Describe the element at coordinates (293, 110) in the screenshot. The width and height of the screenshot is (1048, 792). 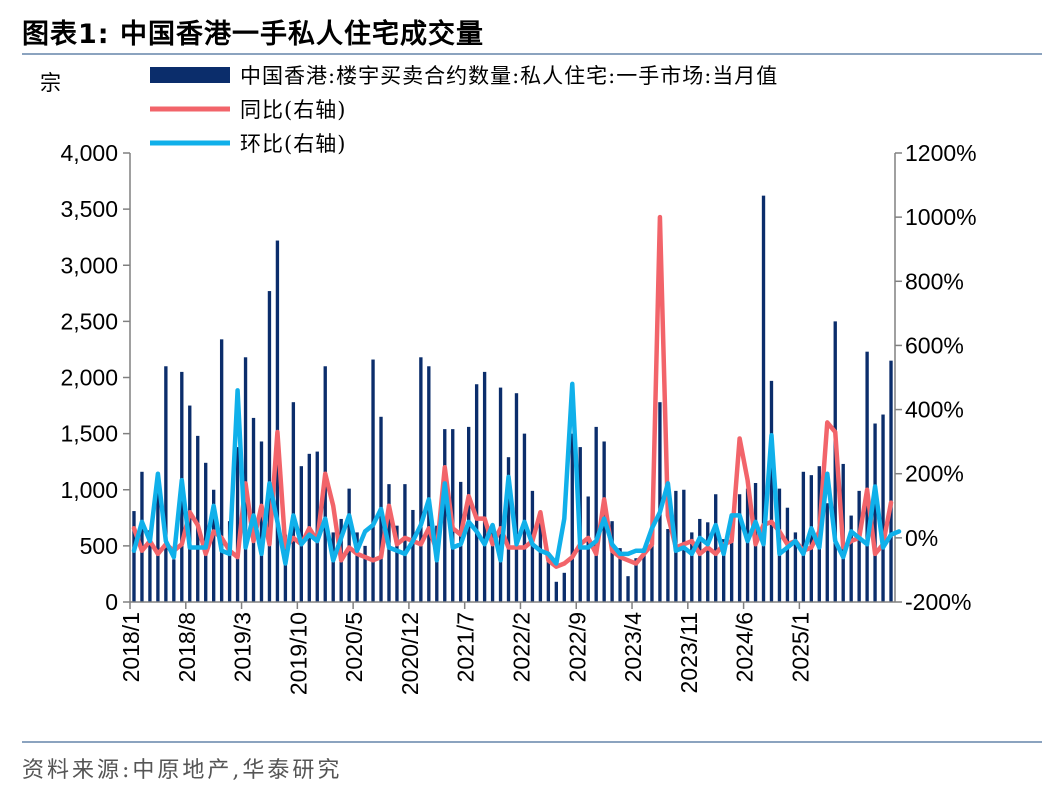
I see `legend-label-yoy: 同比(右轴)` at that location.